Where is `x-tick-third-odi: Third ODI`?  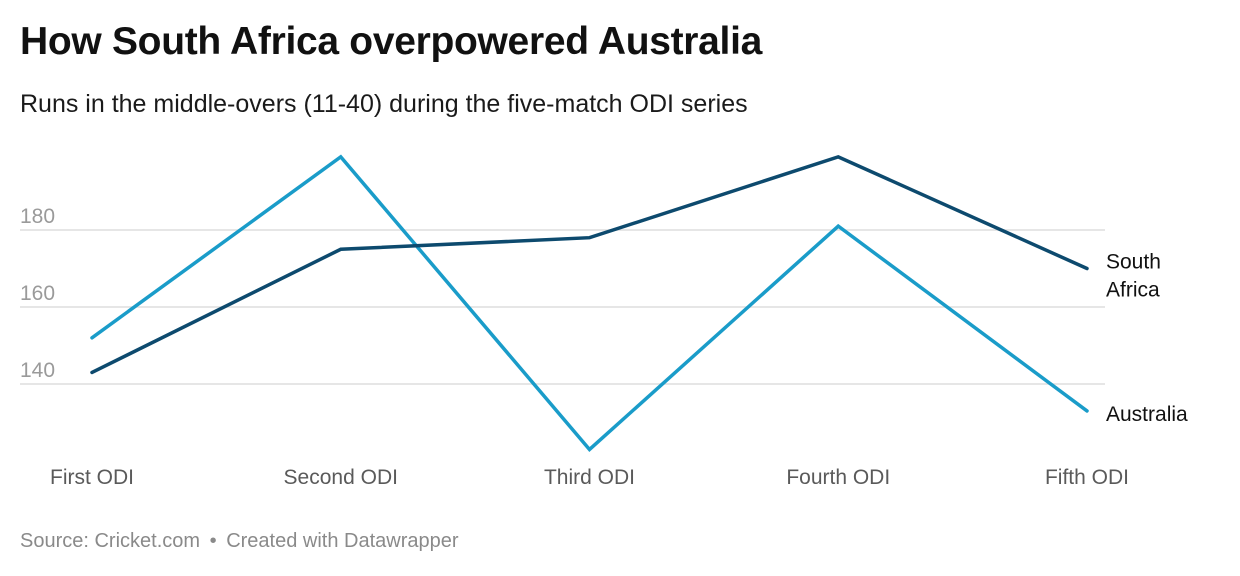
x-tick-third-odi: Third ODI is located at coordinates (589, 477).